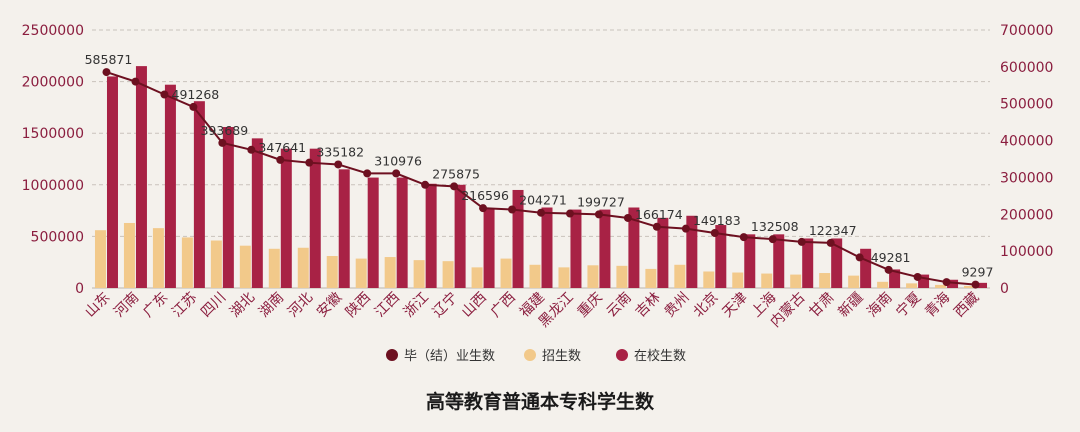 The image size is (1080, 432). What do you see at coordinates (706, 305) in the screenshot?
I see `category-label: 北京` at bounding box center [706, 305].